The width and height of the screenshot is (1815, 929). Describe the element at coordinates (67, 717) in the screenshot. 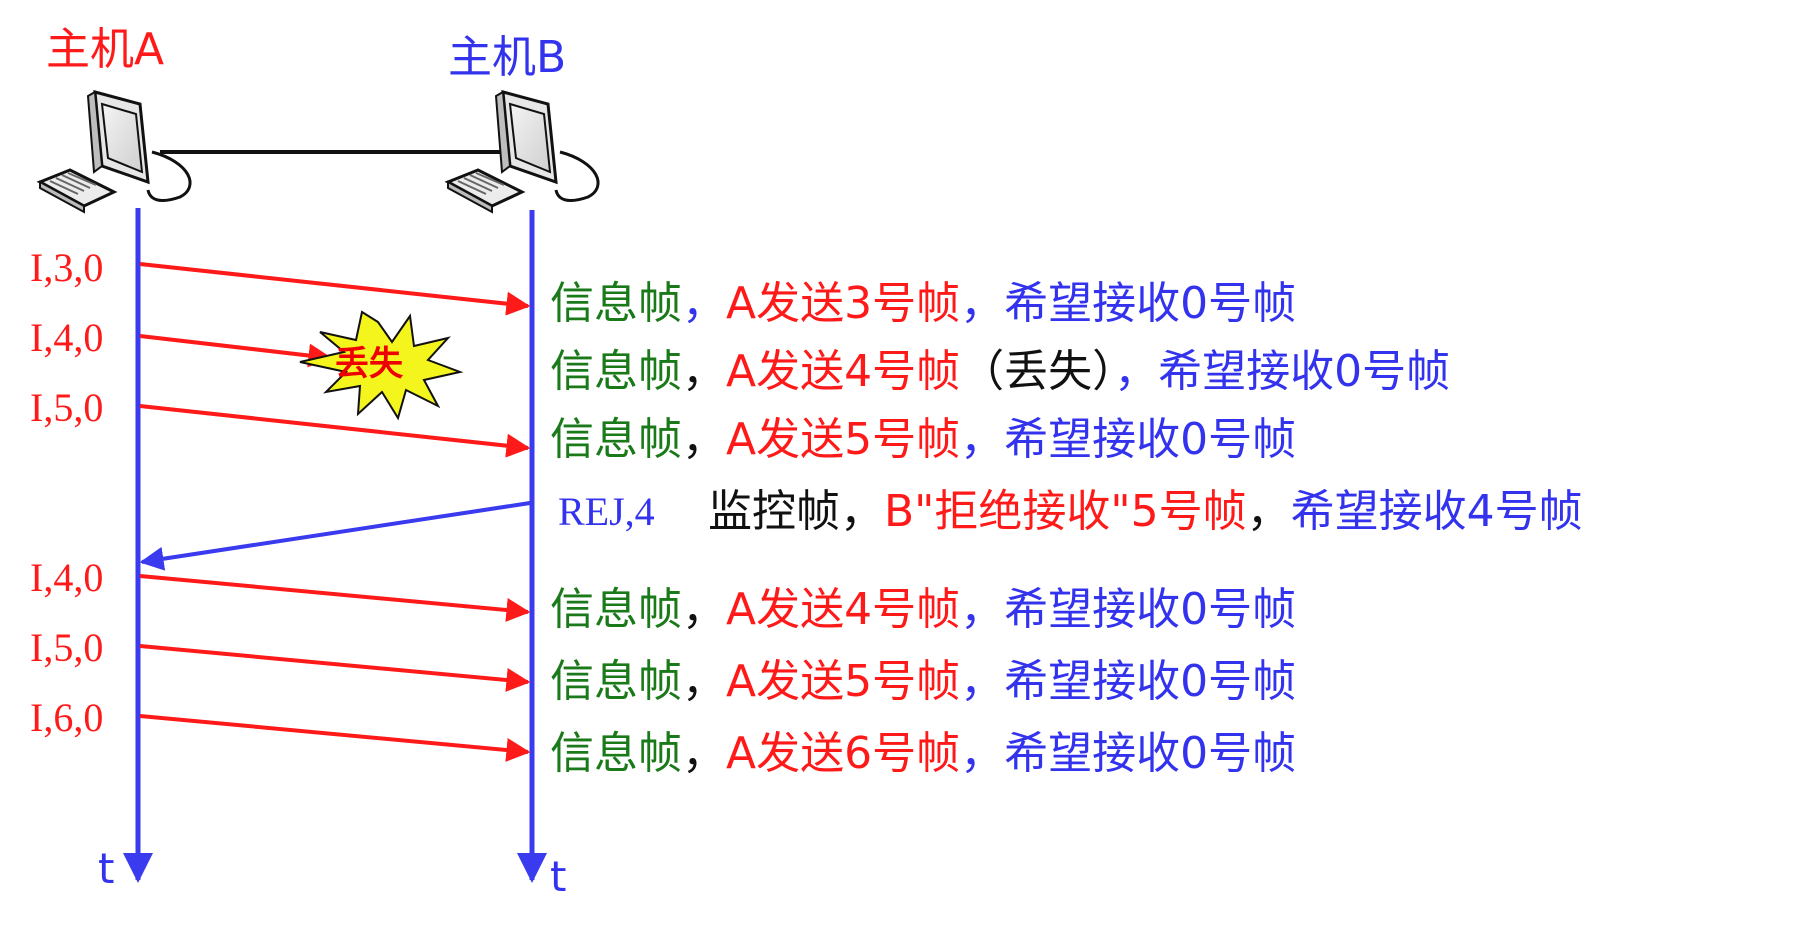

I see `frame-label-6: I,6,0` at that location.